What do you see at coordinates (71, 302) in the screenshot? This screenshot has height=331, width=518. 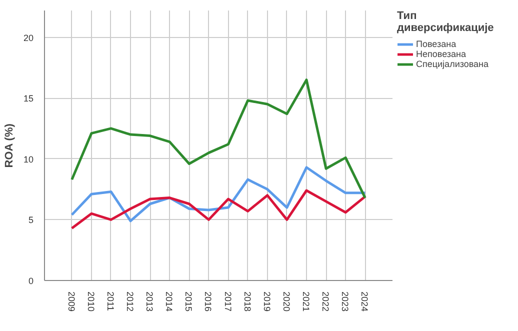 I see `x-tick-label: 2009` at bounding box center [71, 302].